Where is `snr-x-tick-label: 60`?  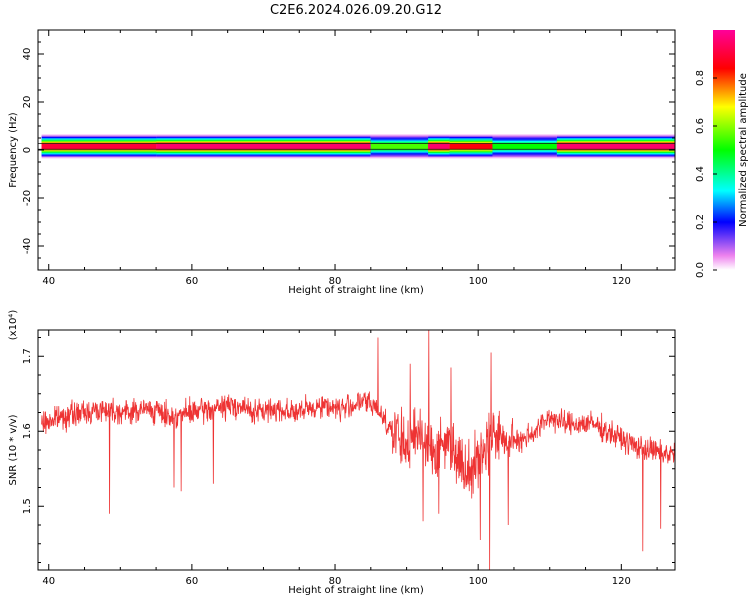 snr-x-tick-label: 60 is located at coordinates (192, 581).